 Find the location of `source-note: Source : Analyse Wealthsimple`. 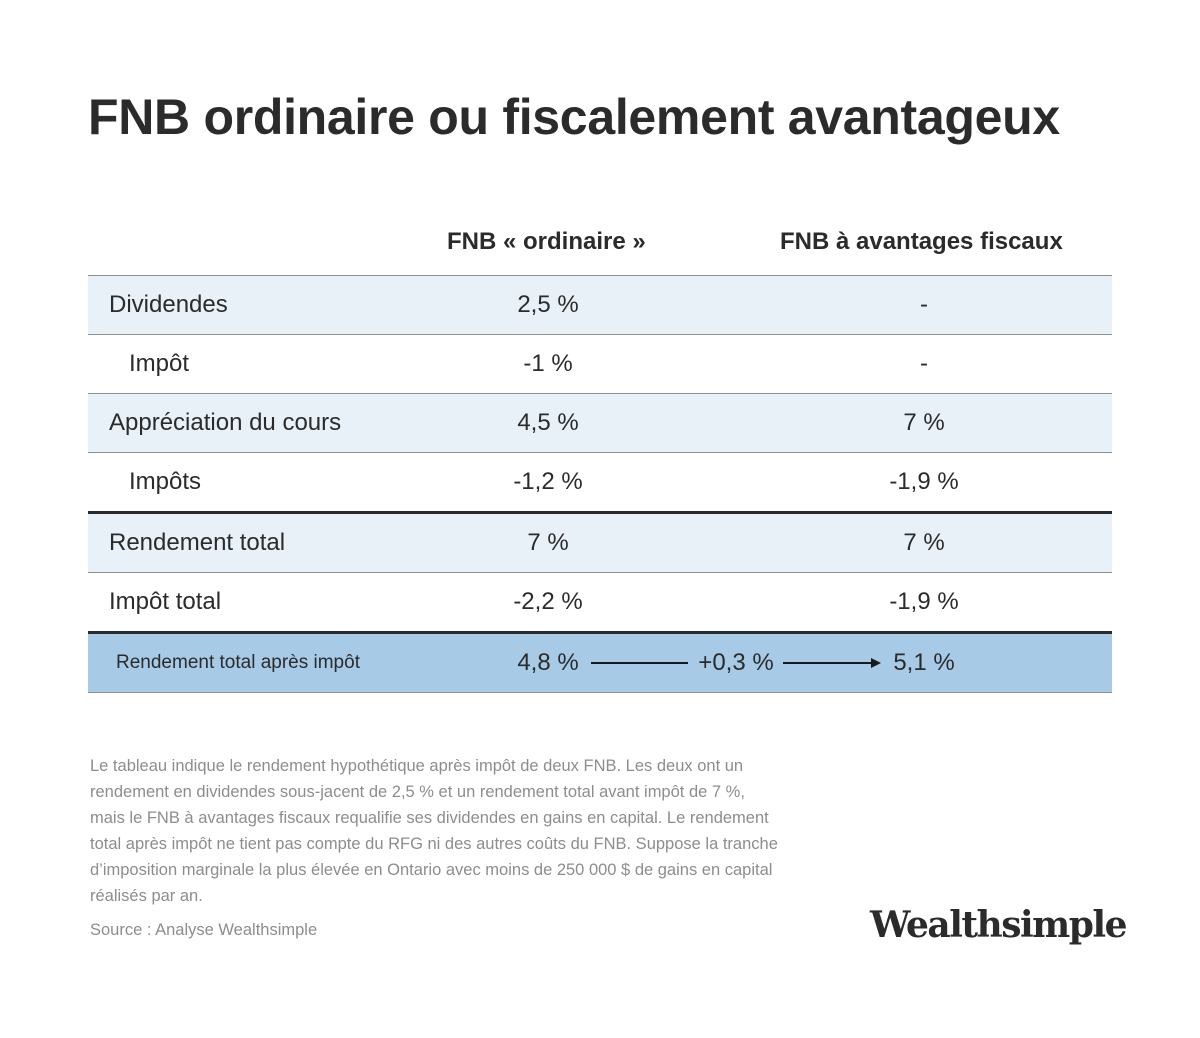

source-note: Source : Analyse Wealthsimple is located at coordinates (204, 930).